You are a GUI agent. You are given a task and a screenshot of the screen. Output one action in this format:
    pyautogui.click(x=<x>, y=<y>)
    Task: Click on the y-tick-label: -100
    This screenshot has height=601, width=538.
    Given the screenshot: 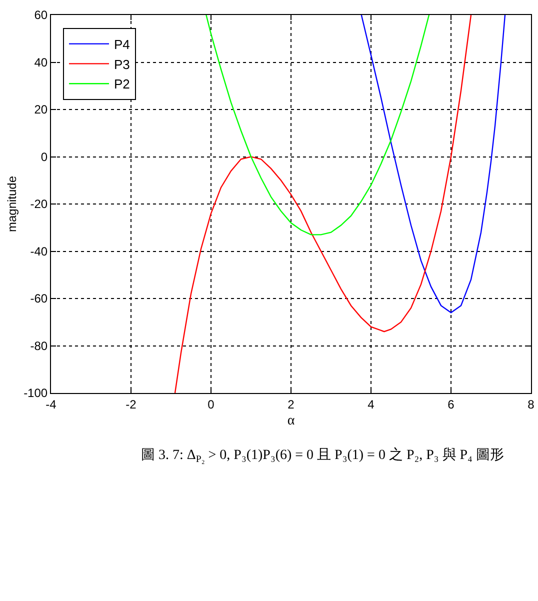 What is the action you would take?
    pyautogui.click(x=36, y=393)
    